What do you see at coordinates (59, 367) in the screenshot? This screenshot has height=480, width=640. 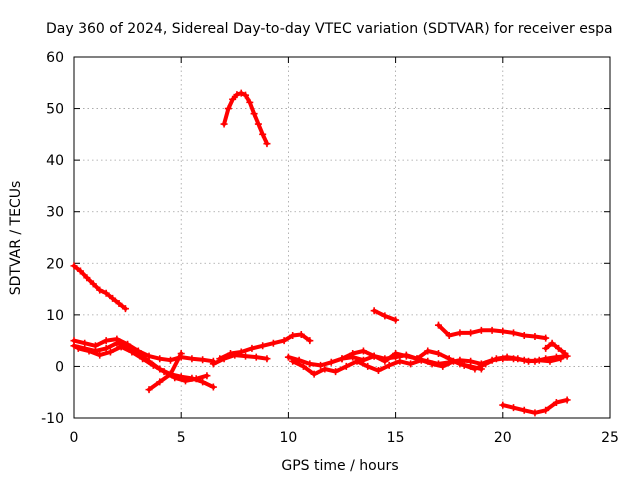 I see `y-tick-label: 0` at bounding box center [59, 367].